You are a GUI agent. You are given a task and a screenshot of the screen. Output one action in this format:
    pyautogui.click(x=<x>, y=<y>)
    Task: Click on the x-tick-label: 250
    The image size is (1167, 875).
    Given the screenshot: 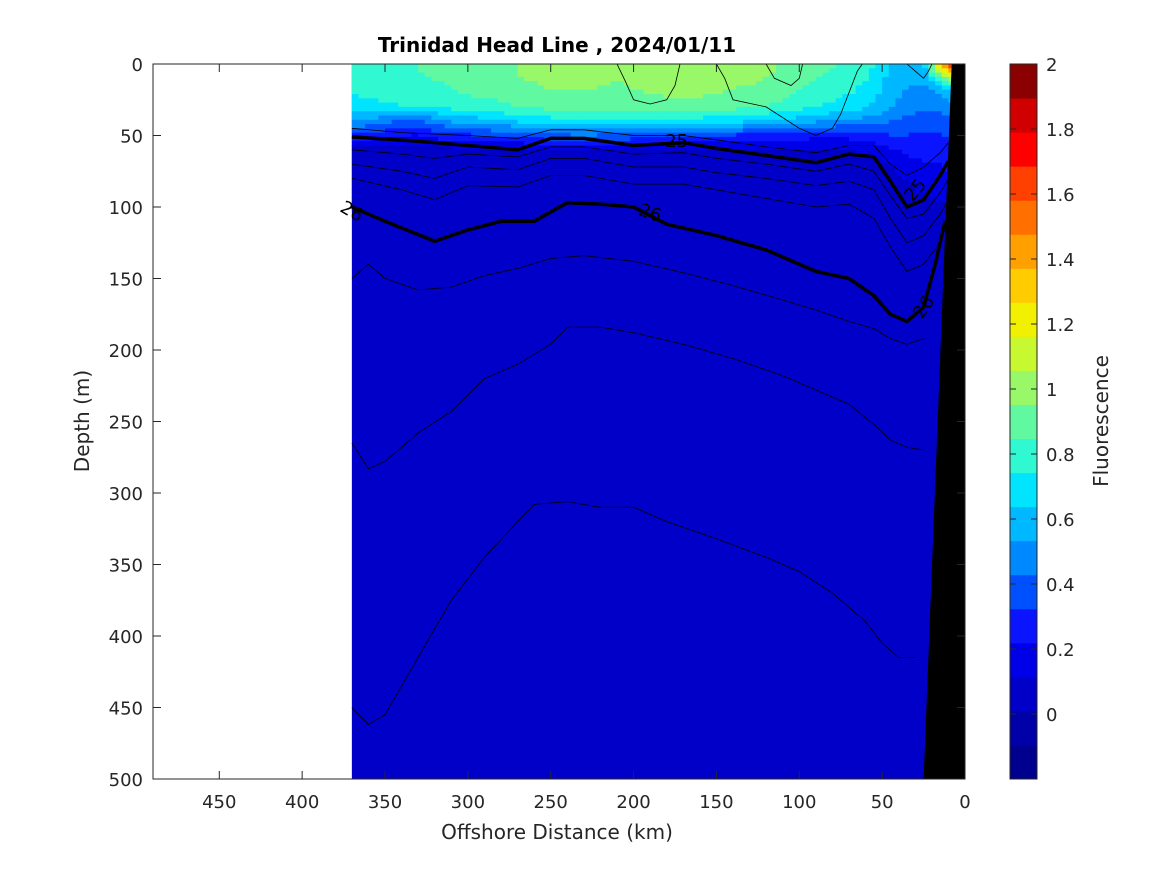 What is the action you would take?
    pyautogui.click(x=551, y=802)
    